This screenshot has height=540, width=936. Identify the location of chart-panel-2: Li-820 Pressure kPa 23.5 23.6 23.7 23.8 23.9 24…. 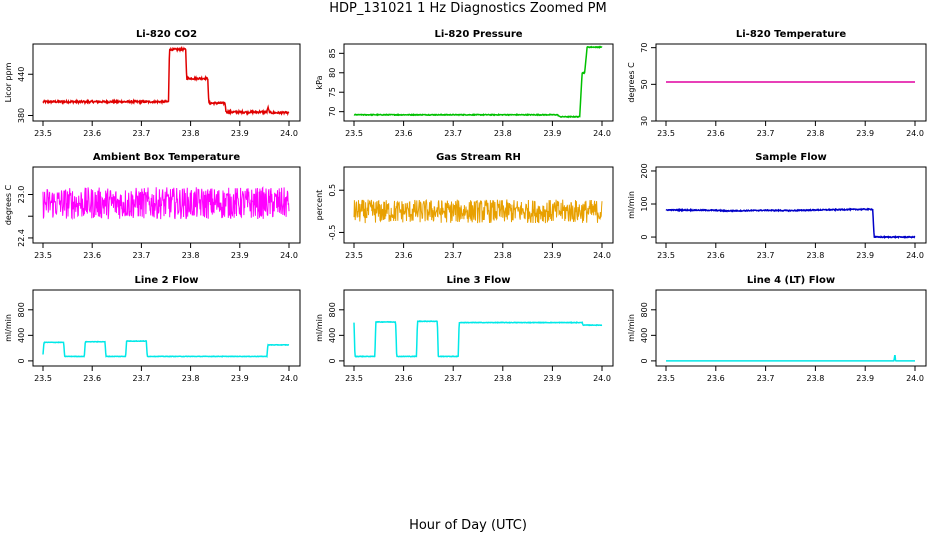
(464, 83).